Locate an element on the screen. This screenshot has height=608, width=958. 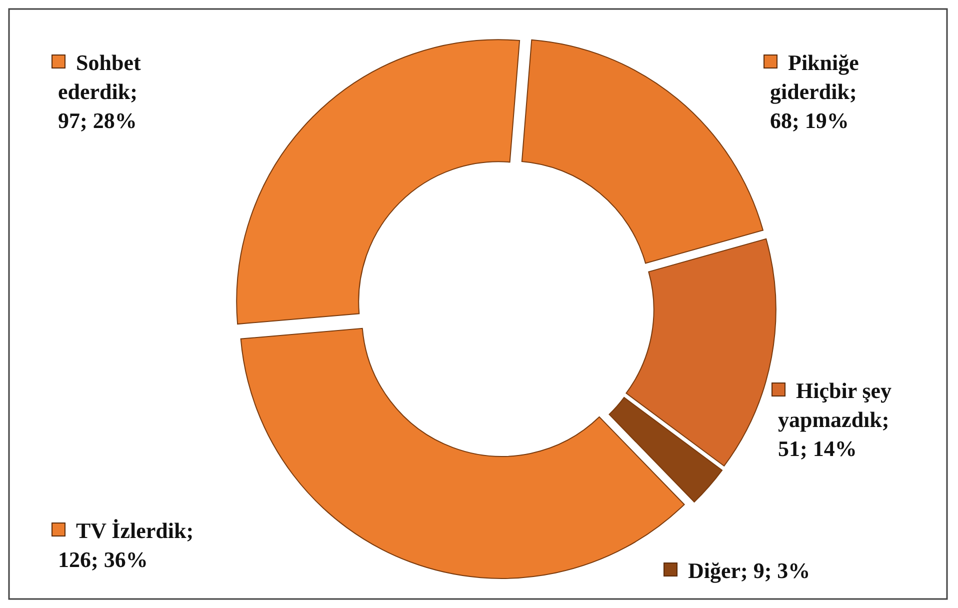
legend-label: Sohbet ederdik; 97; 28% is located at coordinates (100, 91).